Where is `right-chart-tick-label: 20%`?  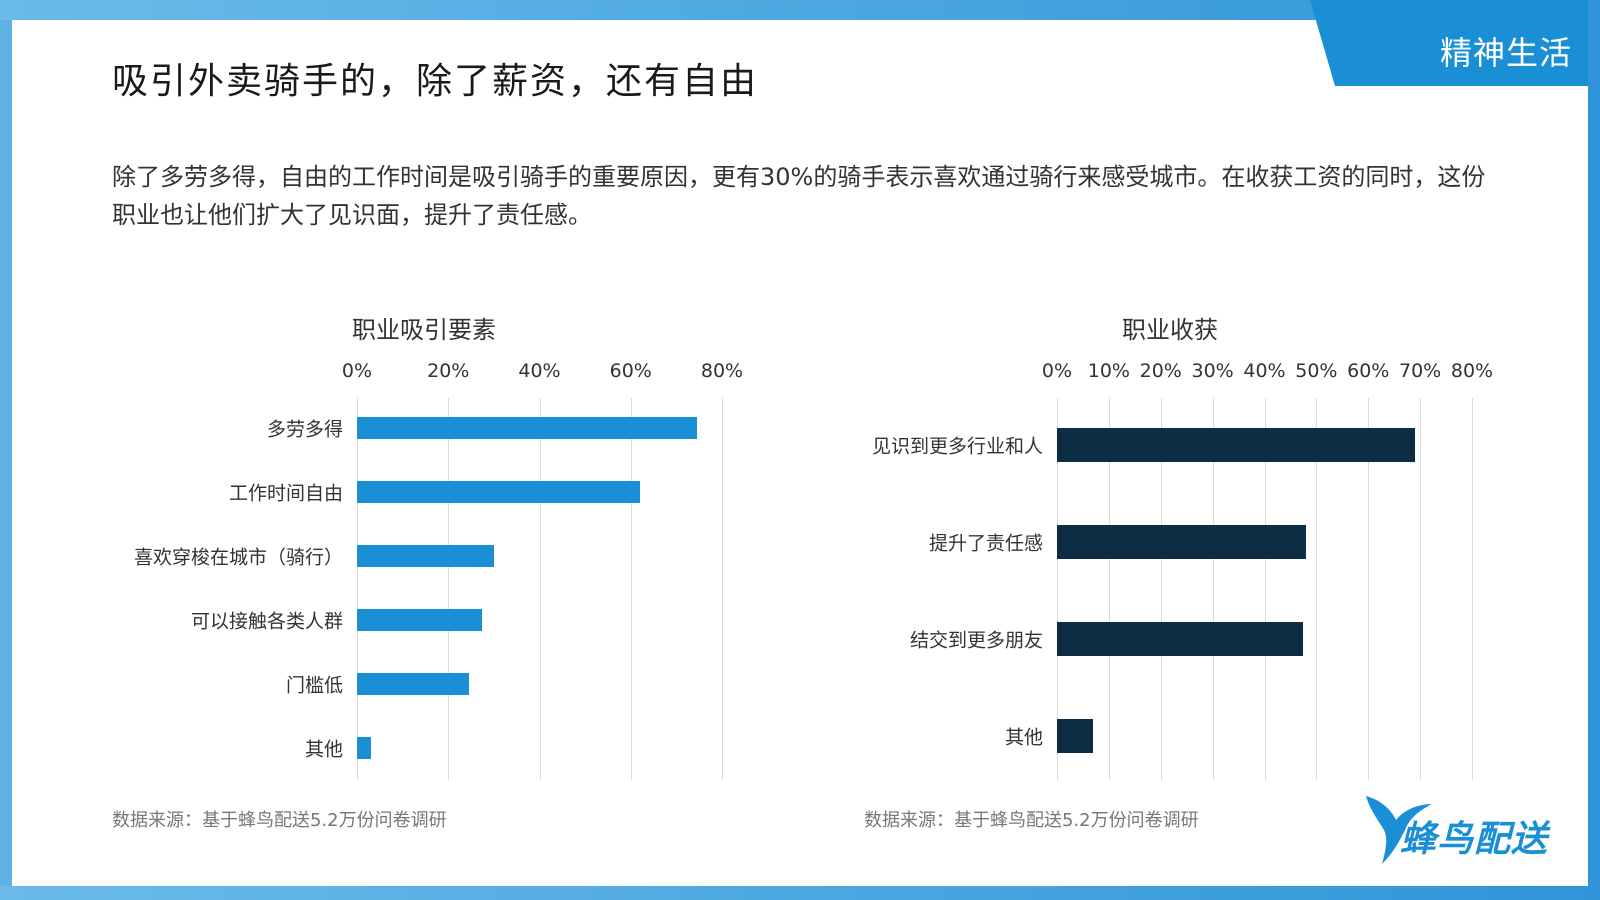
right-chart-tick-label: 20% is located at coordinates (1160, 371).